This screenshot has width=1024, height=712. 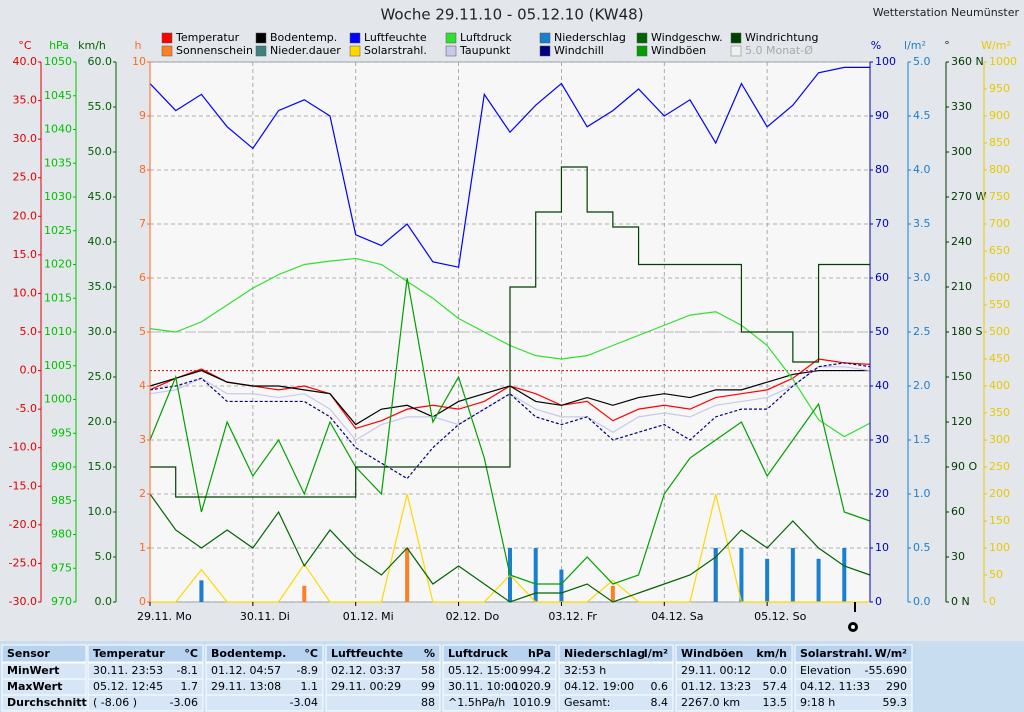 What do you see at coordinates (775, 686) in the screenshot?
I see `table-cell-value: 57.4` at bounding box center [775, 686].